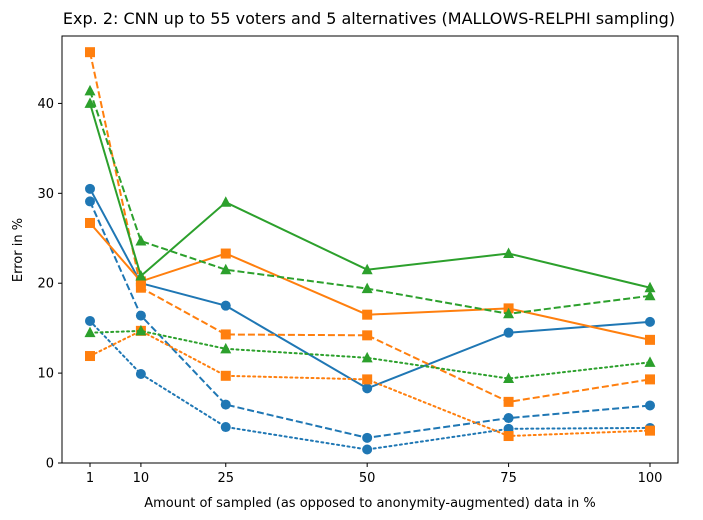 This screenshot has height=520, width=703. I want to click on y-axis-label: Error in %, so click(18, 250).